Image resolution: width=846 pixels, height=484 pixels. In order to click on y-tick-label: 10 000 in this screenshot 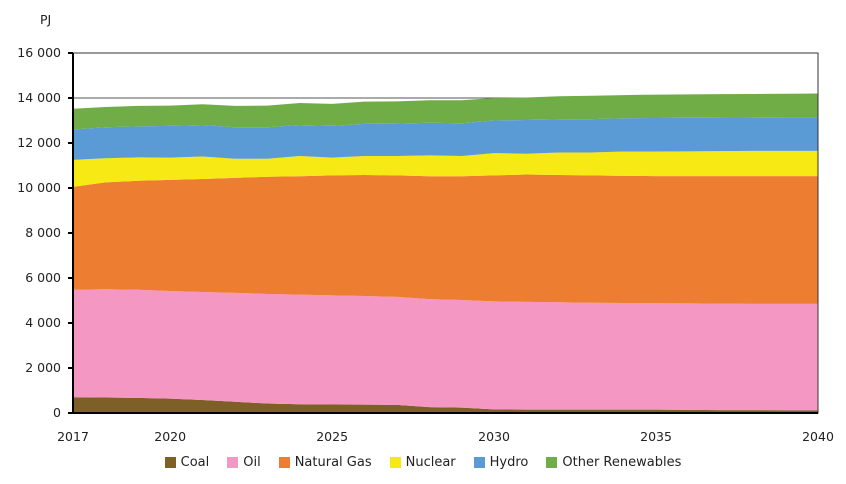, I will do `click(39, 187)`.